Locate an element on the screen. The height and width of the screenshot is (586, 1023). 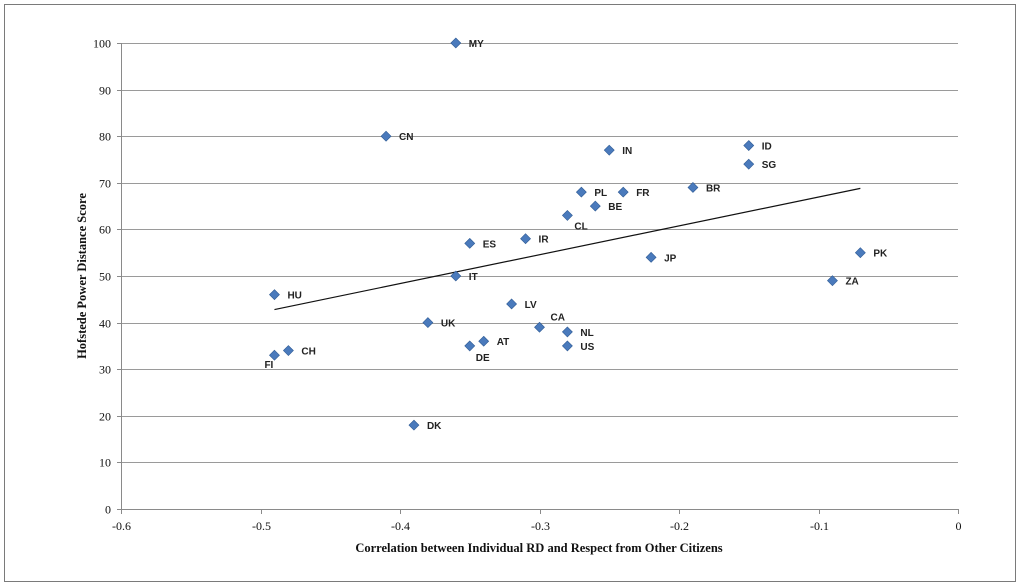
data-point-ir is located at coordinates (525, 239).